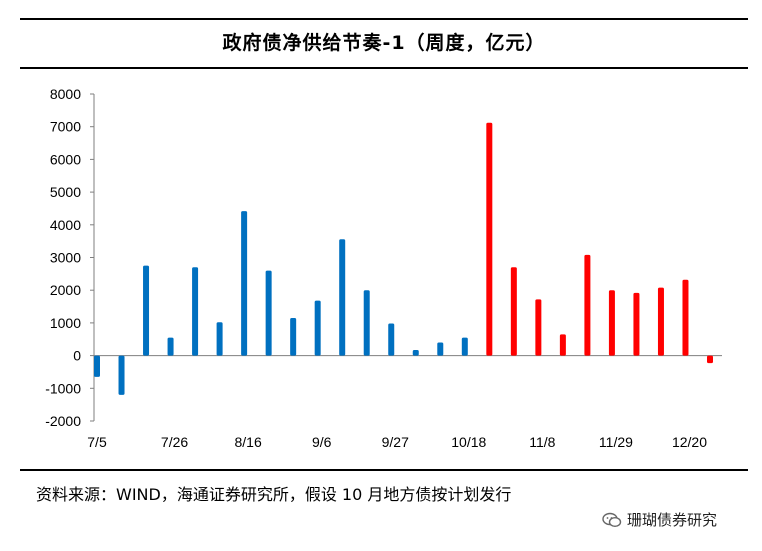  Describe the element at coordinates (384, 68) in the screenshot. I see `title-rule` at that location.